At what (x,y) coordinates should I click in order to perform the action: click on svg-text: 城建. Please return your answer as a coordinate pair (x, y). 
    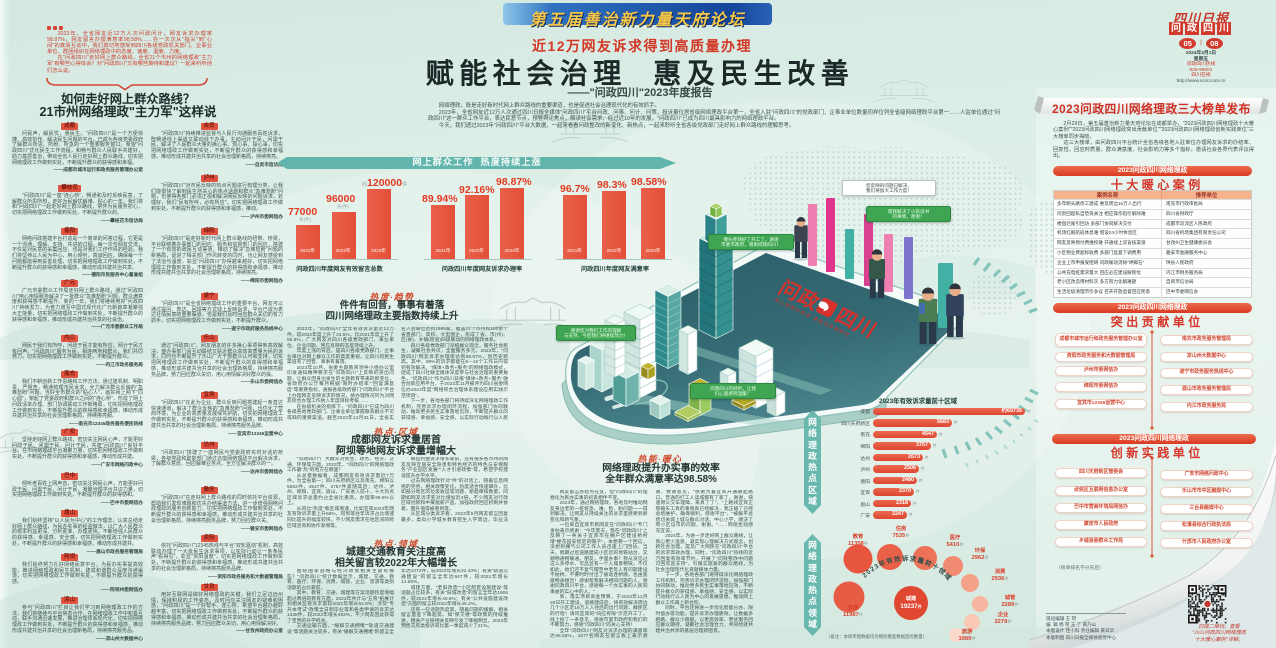
    Looking at the image, I should click on (911, 598).